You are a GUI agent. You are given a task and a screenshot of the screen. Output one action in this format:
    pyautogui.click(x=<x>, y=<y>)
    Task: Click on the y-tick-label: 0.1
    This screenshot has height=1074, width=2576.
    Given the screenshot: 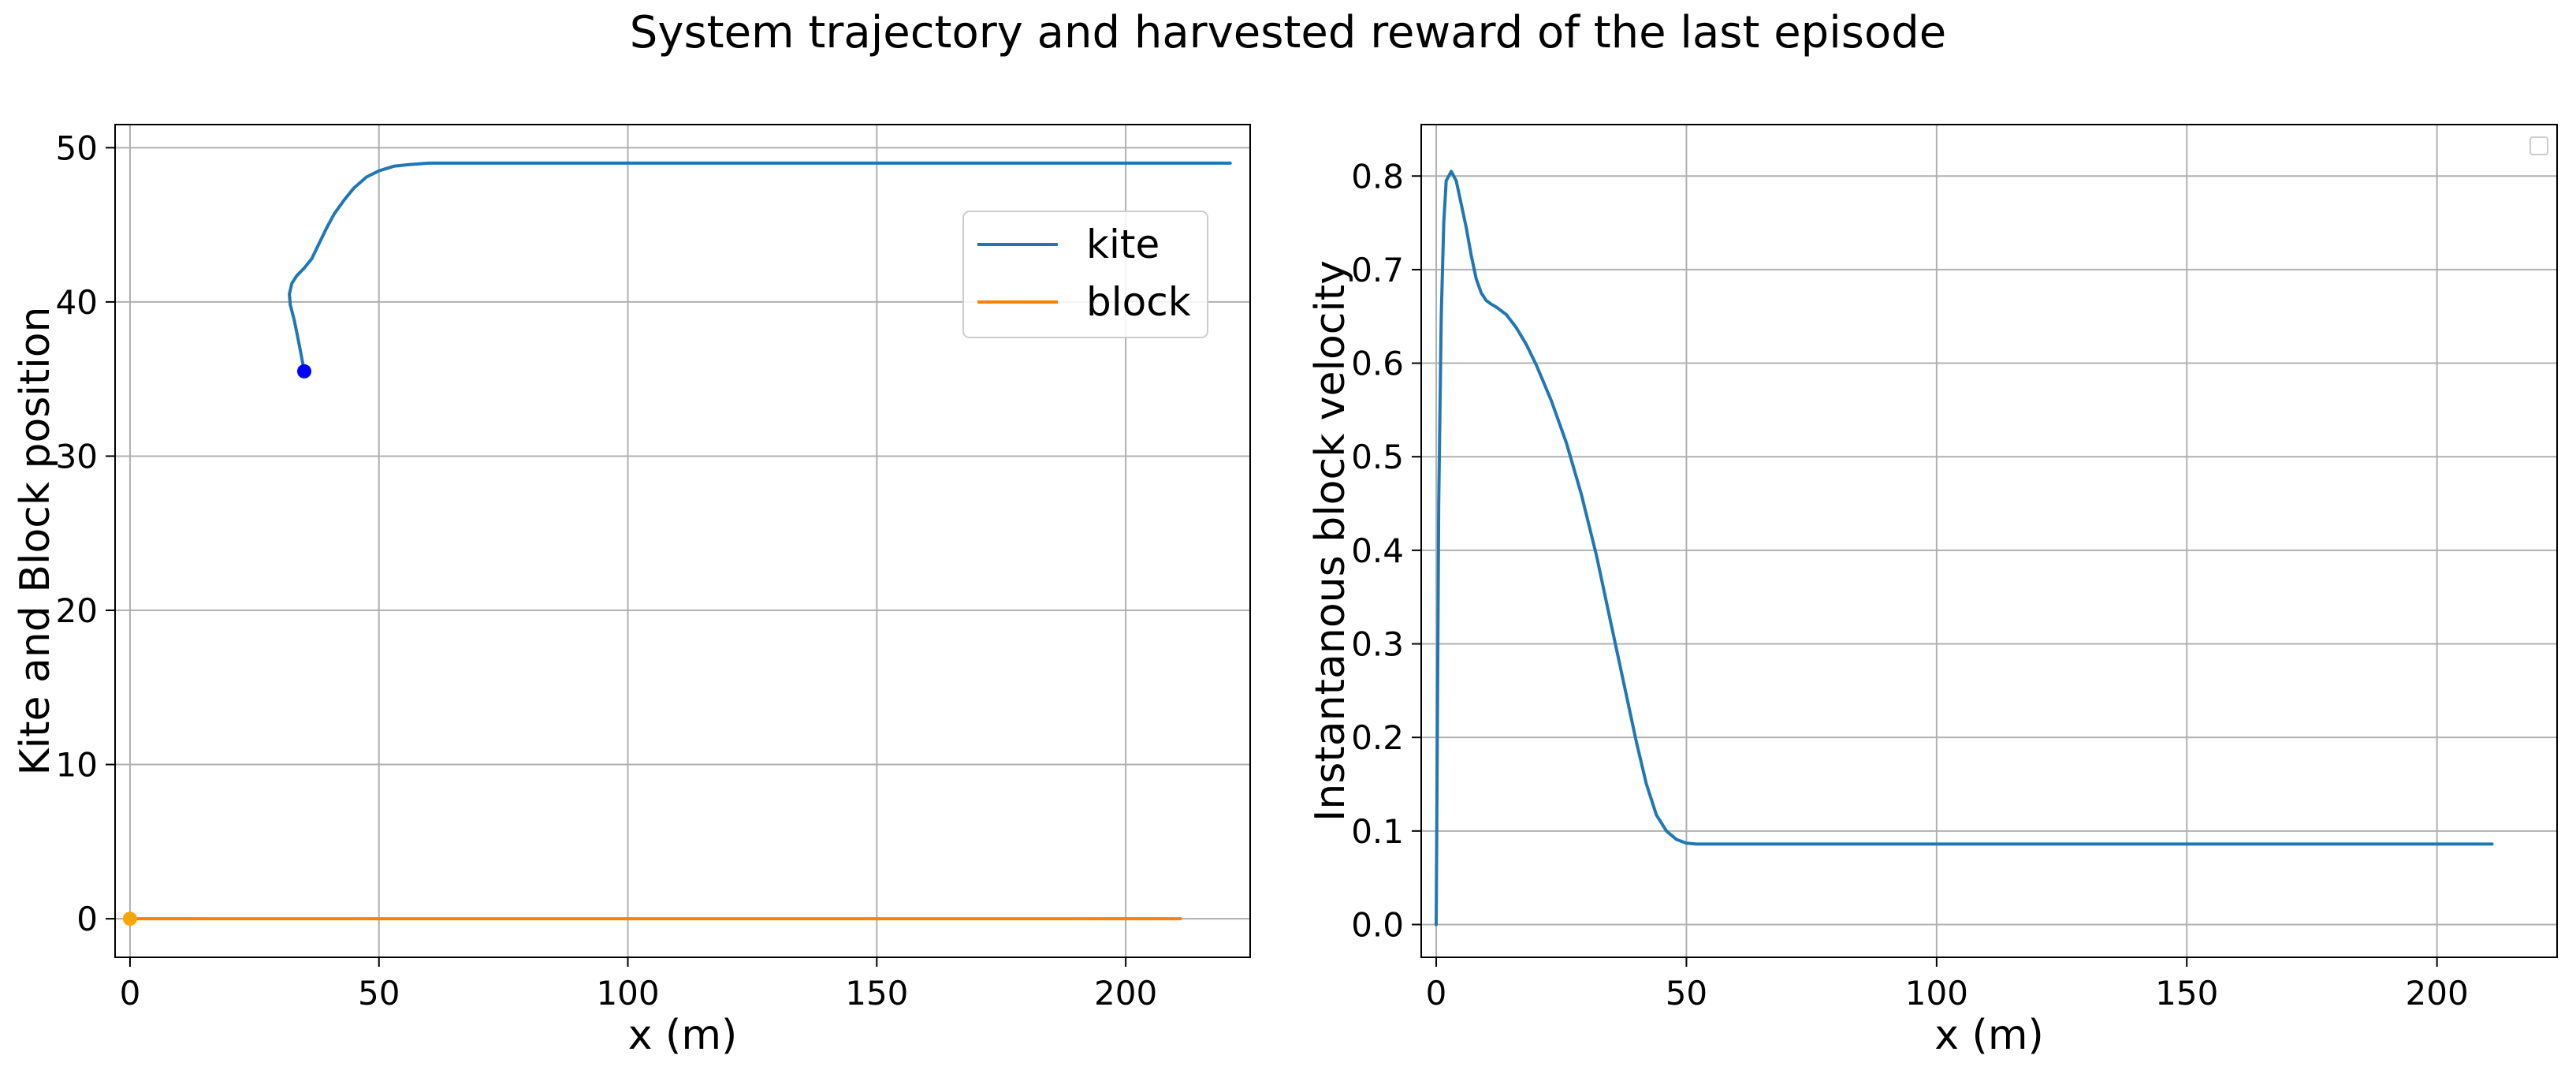 What is the action you would take?
    pyautogui.click(x=1377, y=831)
    